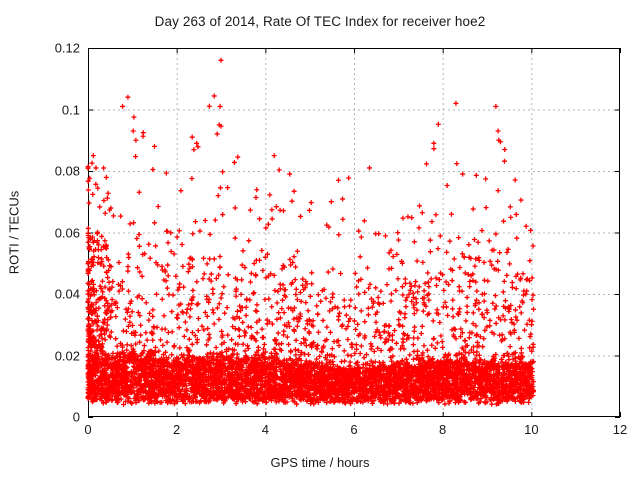 This screenshot has width=640, height=480. What do you see at coordinates (531, 429) in the screenshot?
I see `x-tick-label: 10` at bounding box center [531, 429].